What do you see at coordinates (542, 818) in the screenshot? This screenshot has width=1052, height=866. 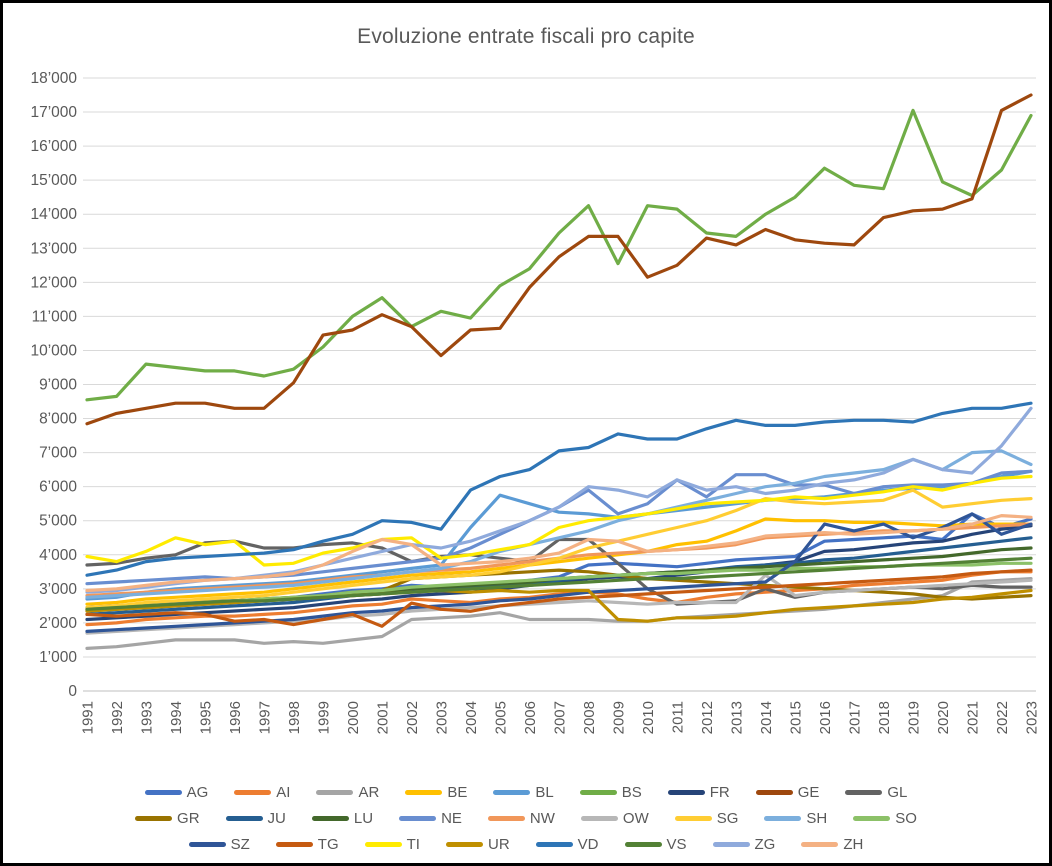 I see `legend-label-NW: NW` at bounding box center [542, 818].